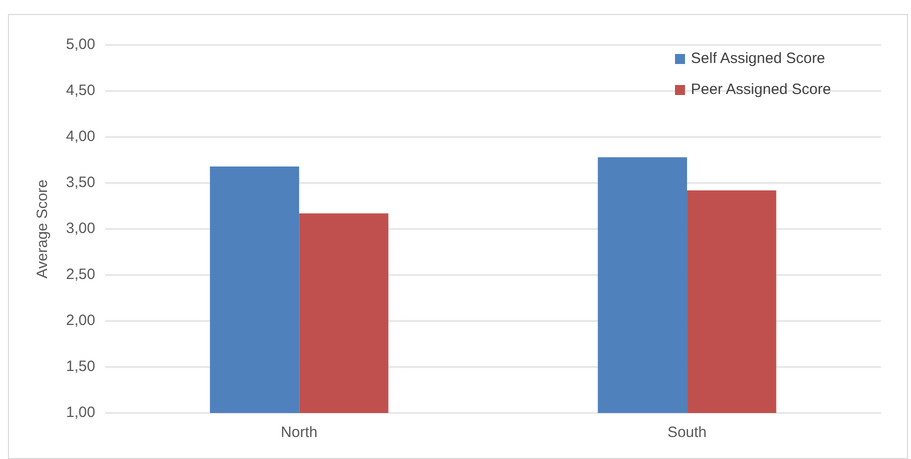  I want to click on y-tick-label: 2,50, so click(81, 275).